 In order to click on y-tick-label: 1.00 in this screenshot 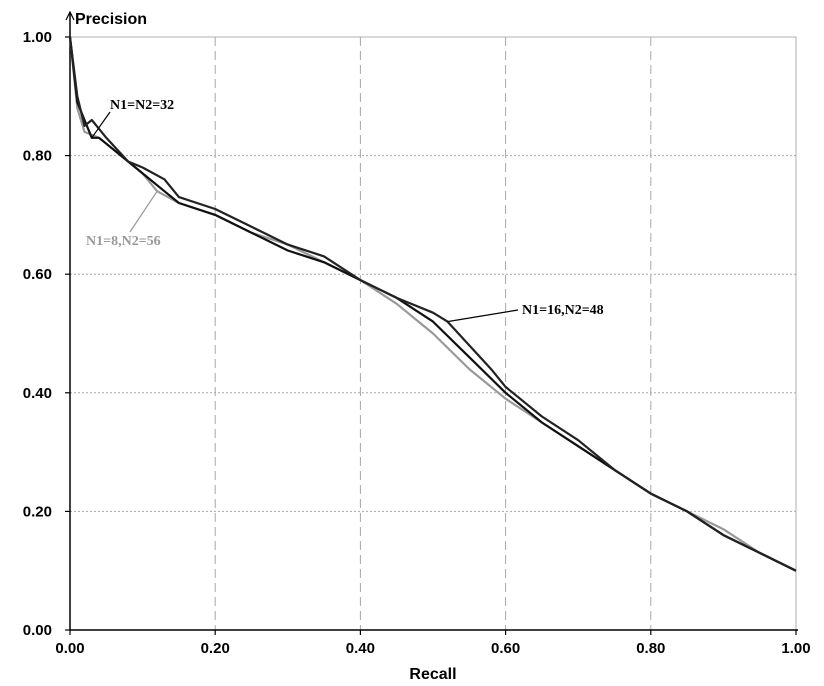, I will do `click(37, 37)`.